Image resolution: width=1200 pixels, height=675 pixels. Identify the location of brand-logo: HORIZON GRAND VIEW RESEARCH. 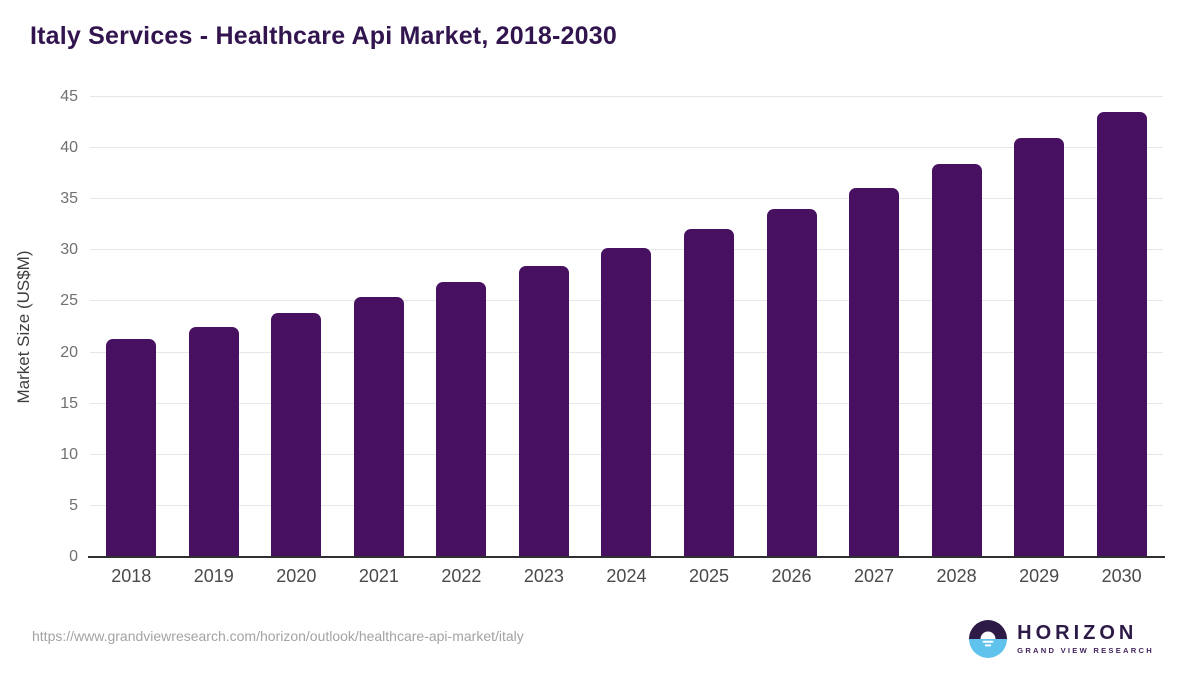
(1061, 639).